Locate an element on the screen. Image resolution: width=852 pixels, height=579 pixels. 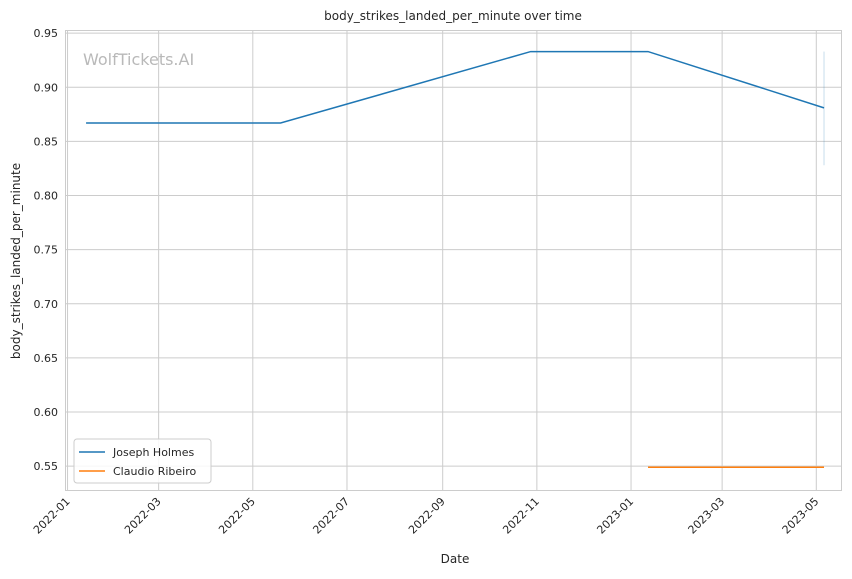
y-tick-label: 0.55 is located at coordinates (46, 466).